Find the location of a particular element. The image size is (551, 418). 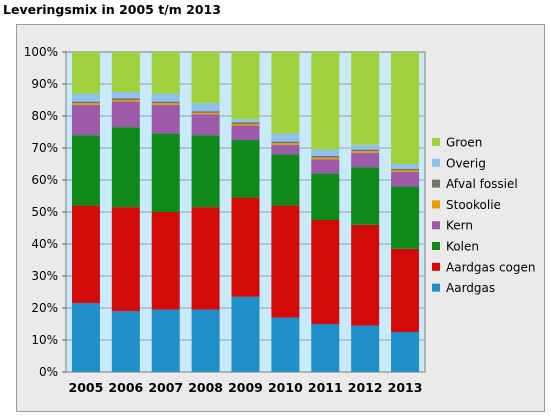

x-tick-label: 2011 is located at coordinates (325, 387).